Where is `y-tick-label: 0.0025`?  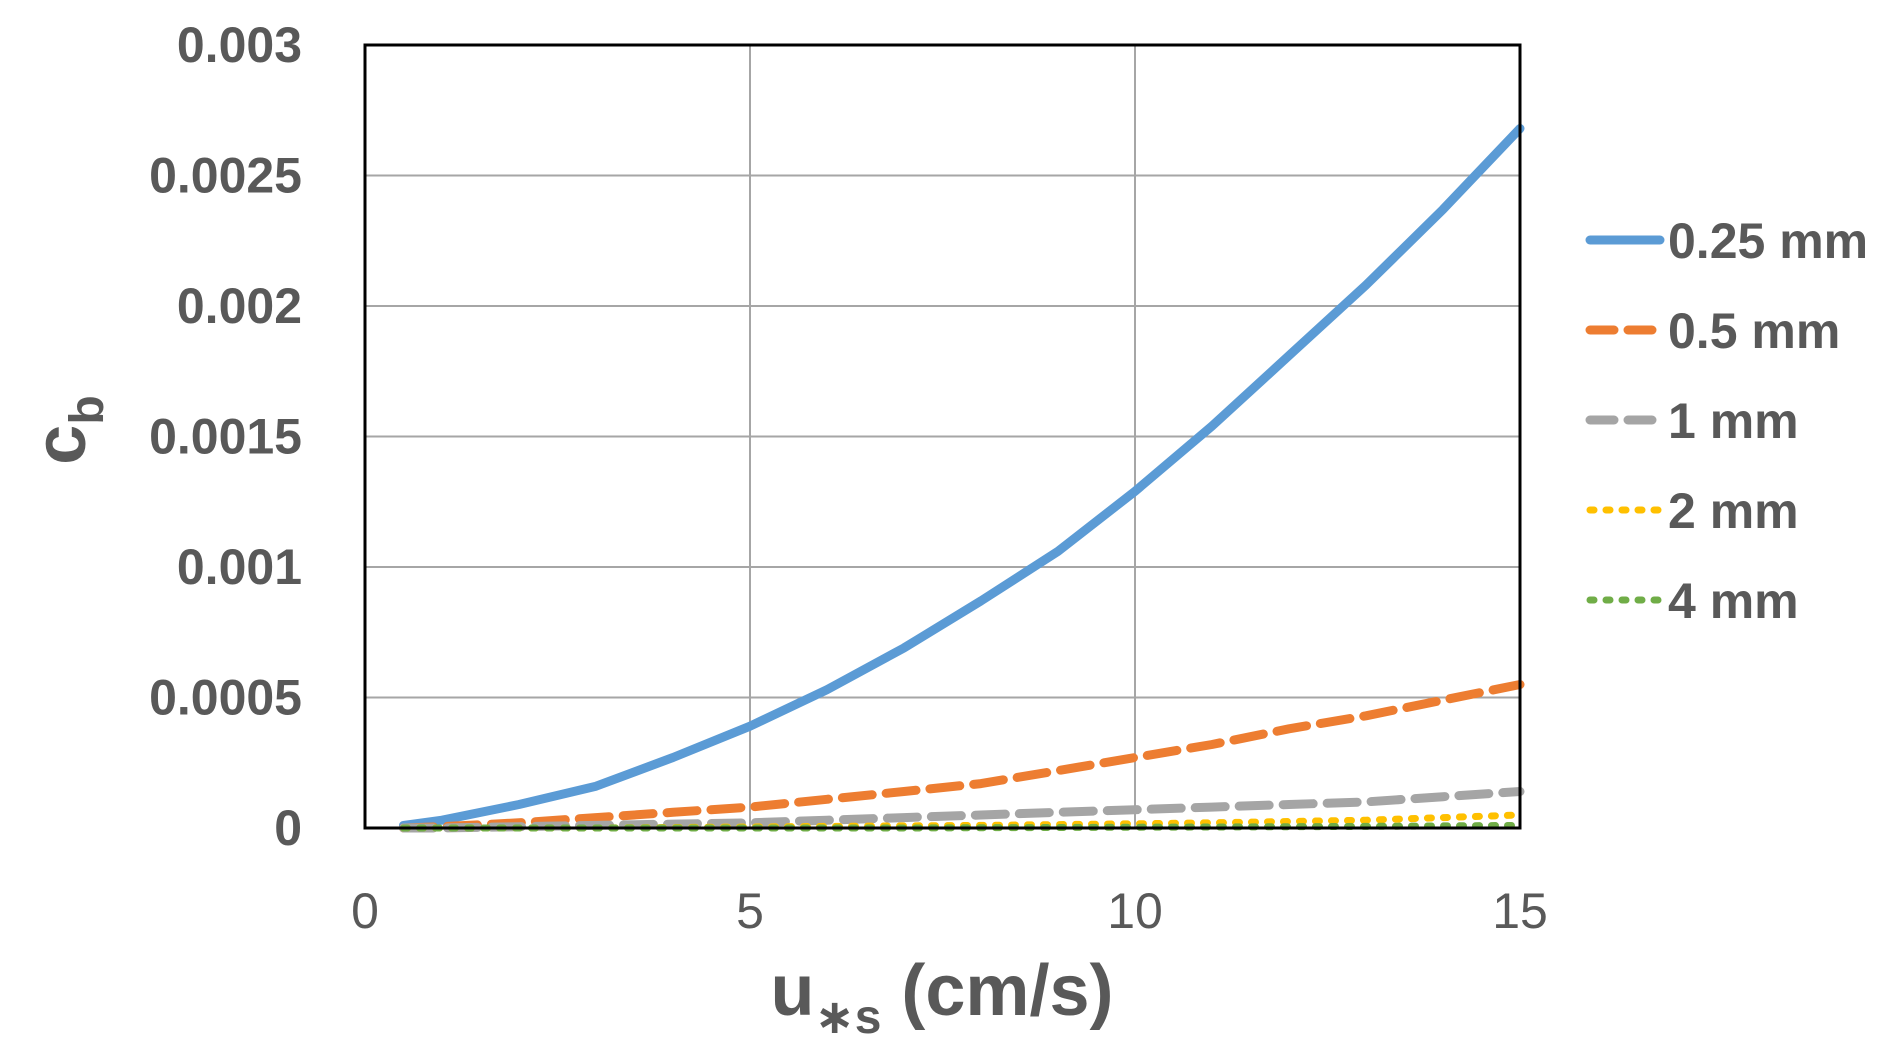
y-tick-label: 0.0025 is located at coordinates (225, 176).